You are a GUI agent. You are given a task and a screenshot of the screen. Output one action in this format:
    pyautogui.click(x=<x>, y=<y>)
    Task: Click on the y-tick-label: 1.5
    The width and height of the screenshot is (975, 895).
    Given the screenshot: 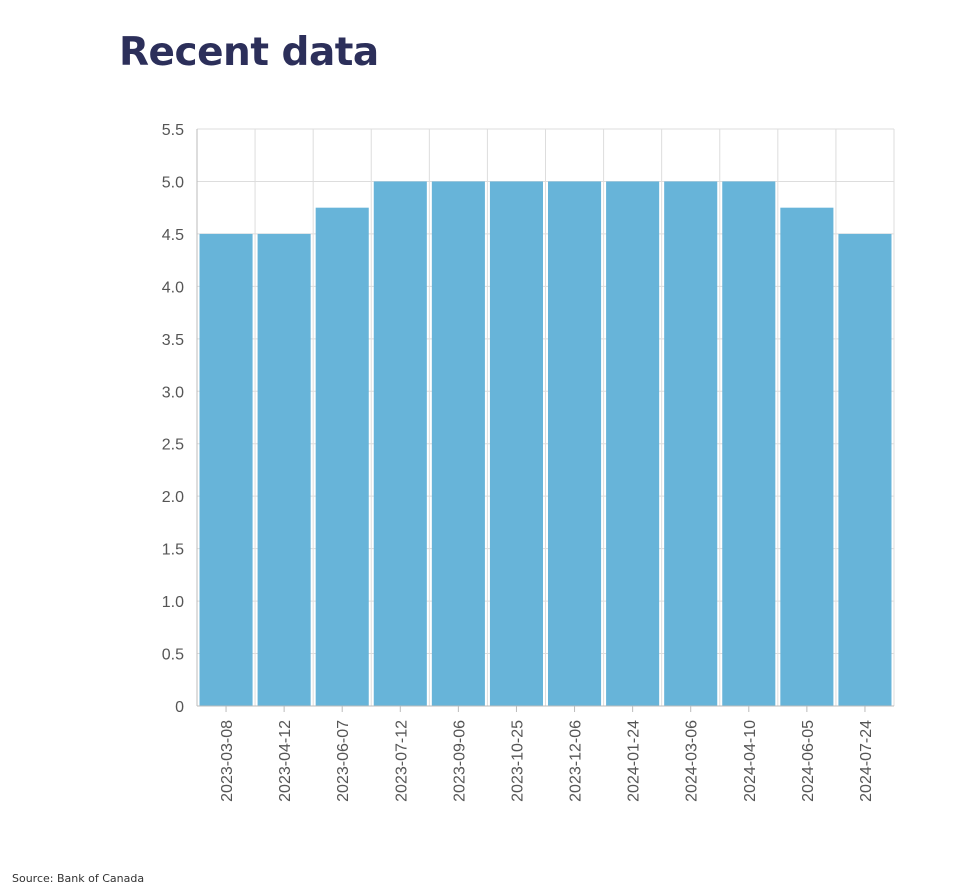 What is the action you would take?
    pyautogui.click(x=173, y=550)
    